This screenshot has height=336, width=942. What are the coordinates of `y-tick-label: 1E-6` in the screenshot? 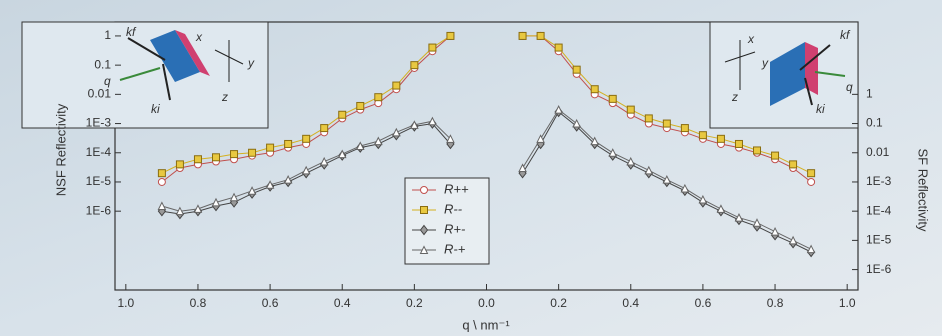 It's located at (99, 210).